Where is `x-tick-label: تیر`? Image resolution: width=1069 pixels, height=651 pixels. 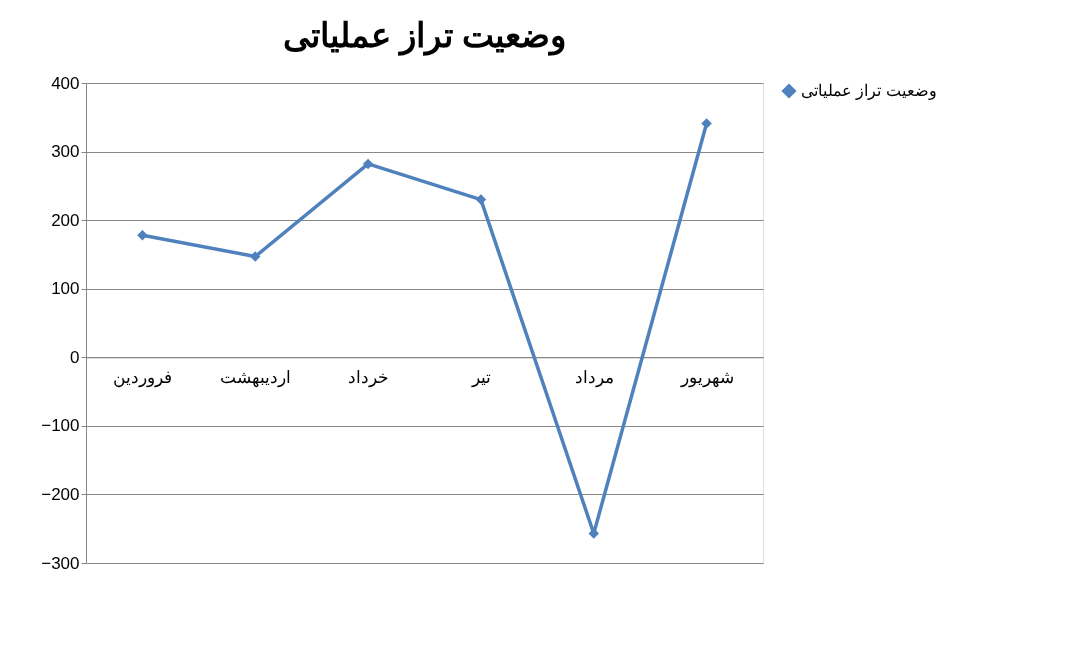 x-tick-label: تیر is located at coordinates (480, 377).